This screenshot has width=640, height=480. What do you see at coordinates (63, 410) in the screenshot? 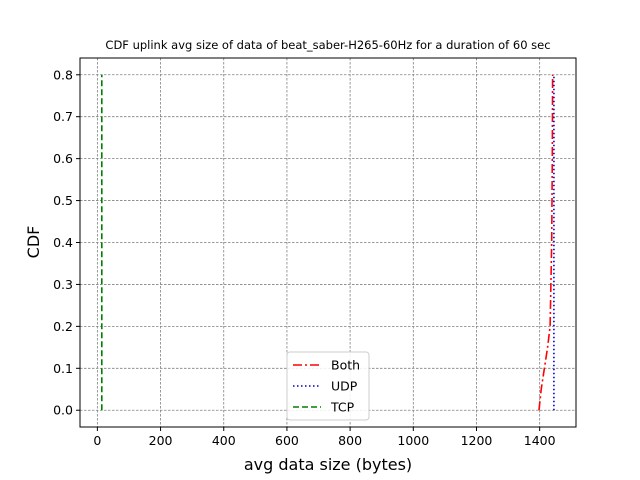
I see `y-tick-label: 0.0` at bounding box center [63, 410].